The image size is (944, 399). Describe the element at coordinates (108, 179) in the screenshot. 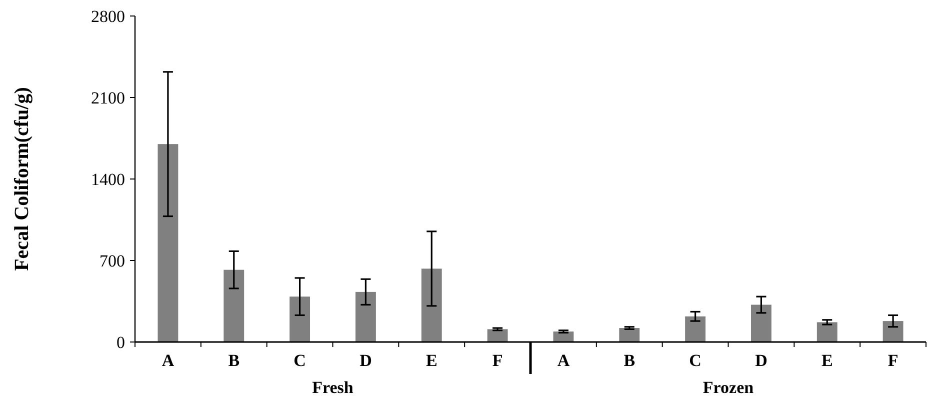

I see `y-tick-label: 1400` at that location.